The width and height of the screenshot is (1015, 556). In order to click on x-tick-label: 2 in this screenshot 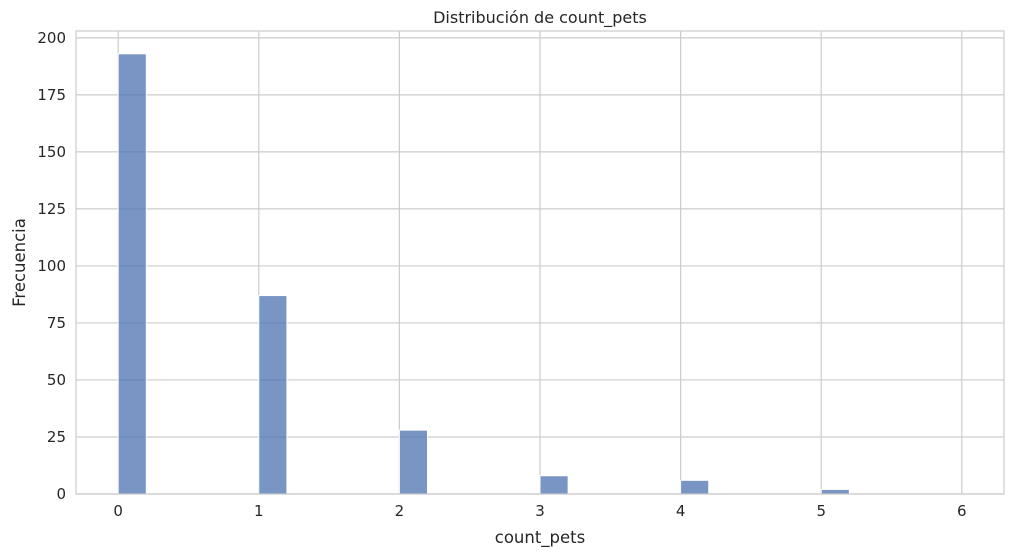, I will do `click(400, 511)`.